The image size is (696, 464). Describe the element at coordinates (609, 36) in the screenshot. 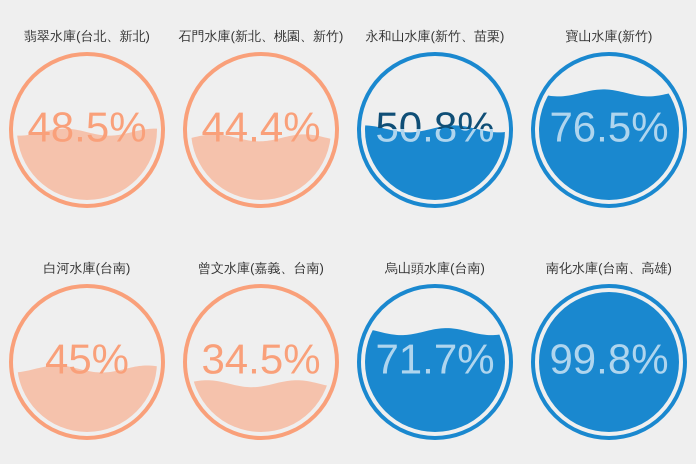

I see `category-label: 寶山水庫(新竹)` at that location.